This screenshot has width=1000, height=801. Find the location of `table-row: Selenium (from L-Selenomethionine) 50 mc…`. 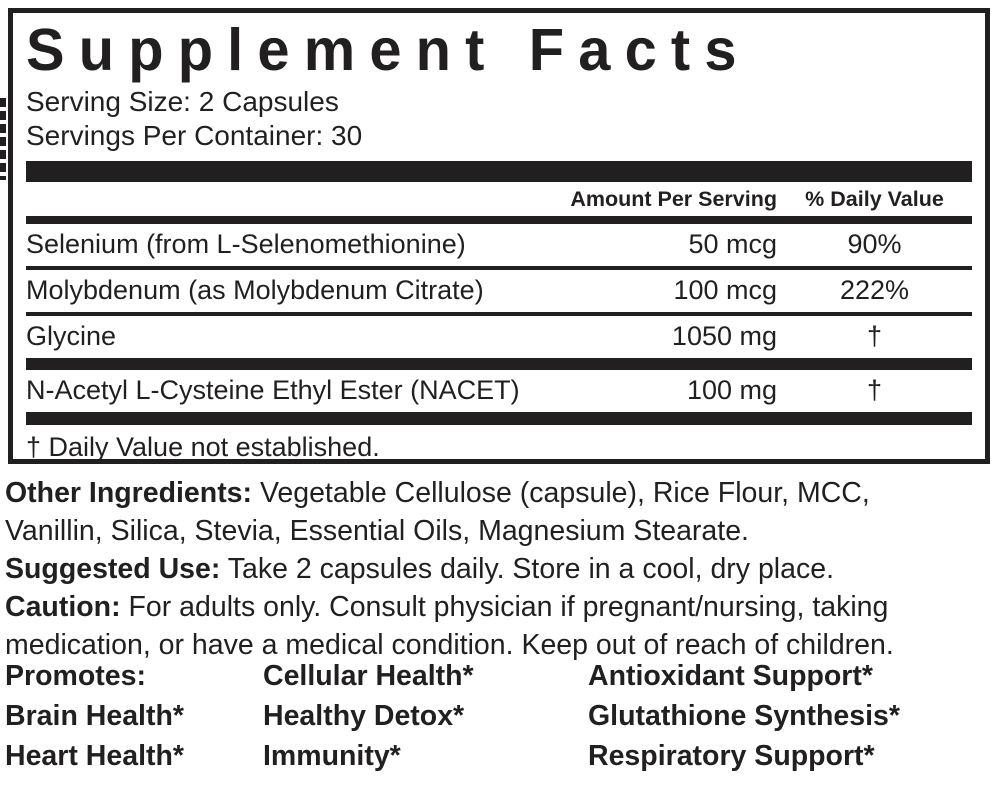

table-row: Selenium (from L-Selenomethionine) 50 mc… is located at coordinates (499, 245).